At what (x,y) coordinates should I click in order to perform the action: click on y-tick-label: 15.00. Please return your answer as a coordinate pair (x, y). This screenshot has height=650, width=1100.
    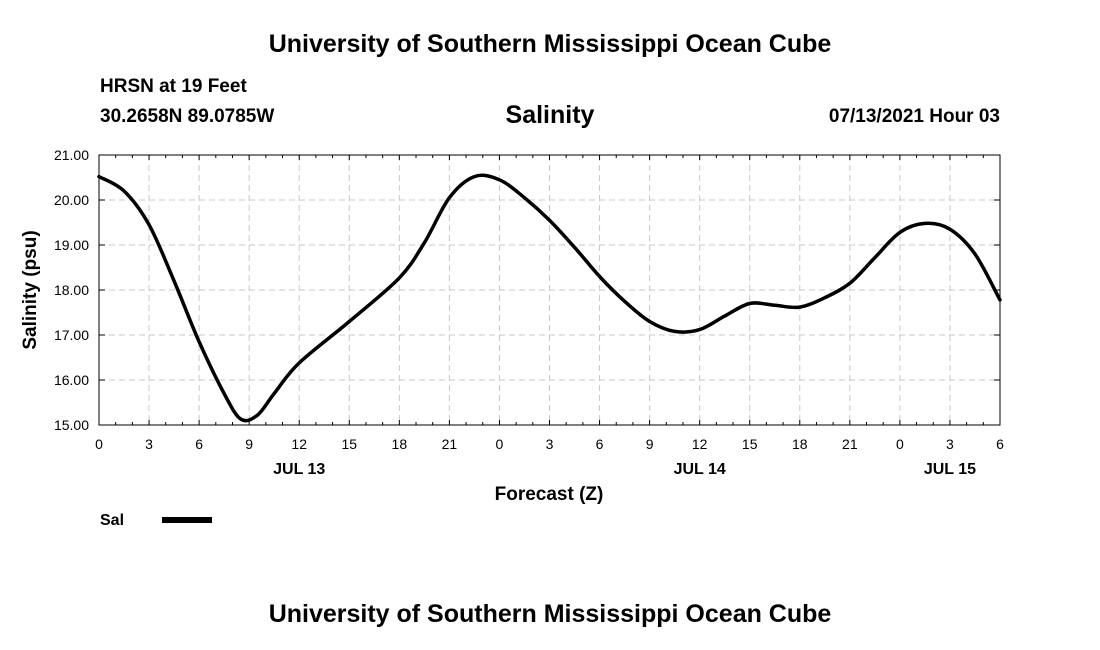
    Looking at the image, I should click on (71, 425).